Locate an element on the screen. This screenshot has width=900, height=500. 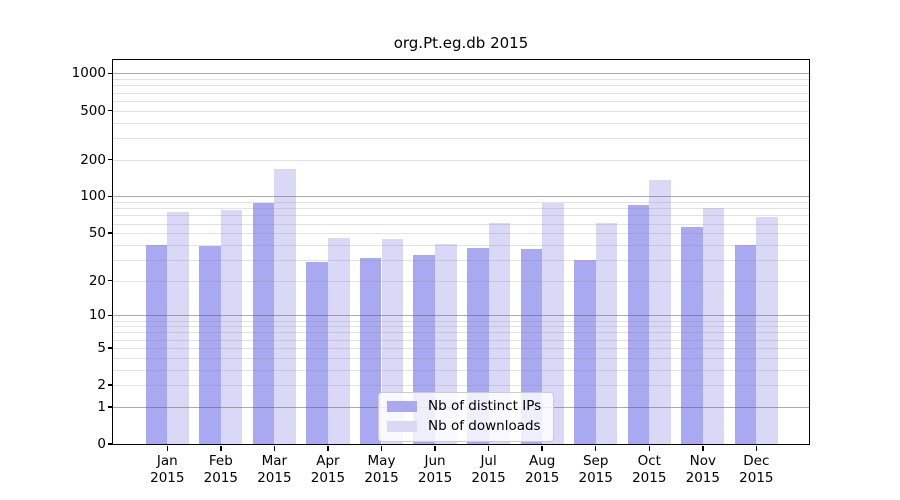
legend-label-distinct-ips: Nb of distinct IPs is located at coordinates (485, 406).